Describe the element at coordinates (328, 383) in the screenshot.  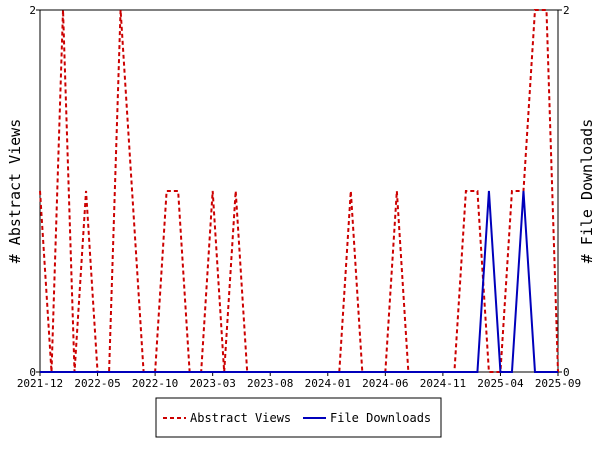
I see `x-tick-label: 2024-01` at that location.